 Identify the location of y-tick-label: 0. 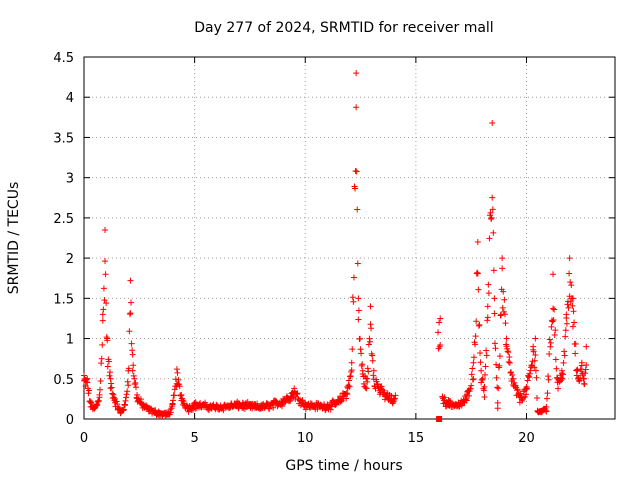
(70, 420).